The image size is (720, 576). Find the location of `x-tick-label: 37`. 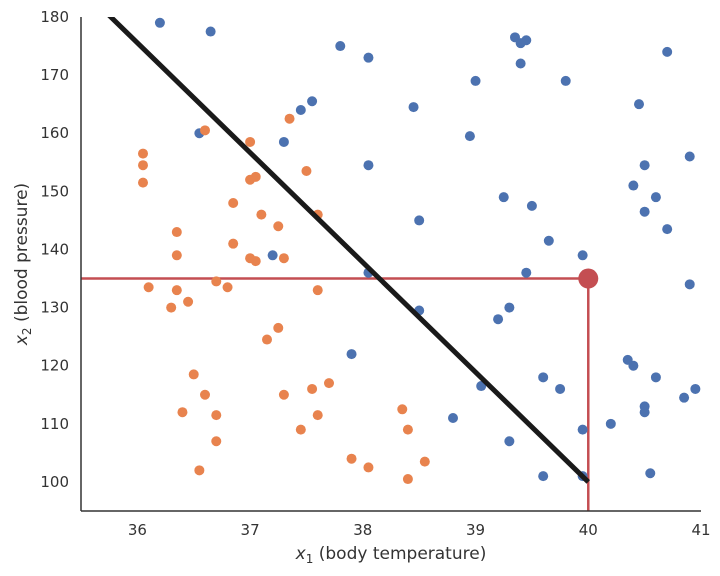

x-tick-label: 37 is located at coordinates (250, 530).